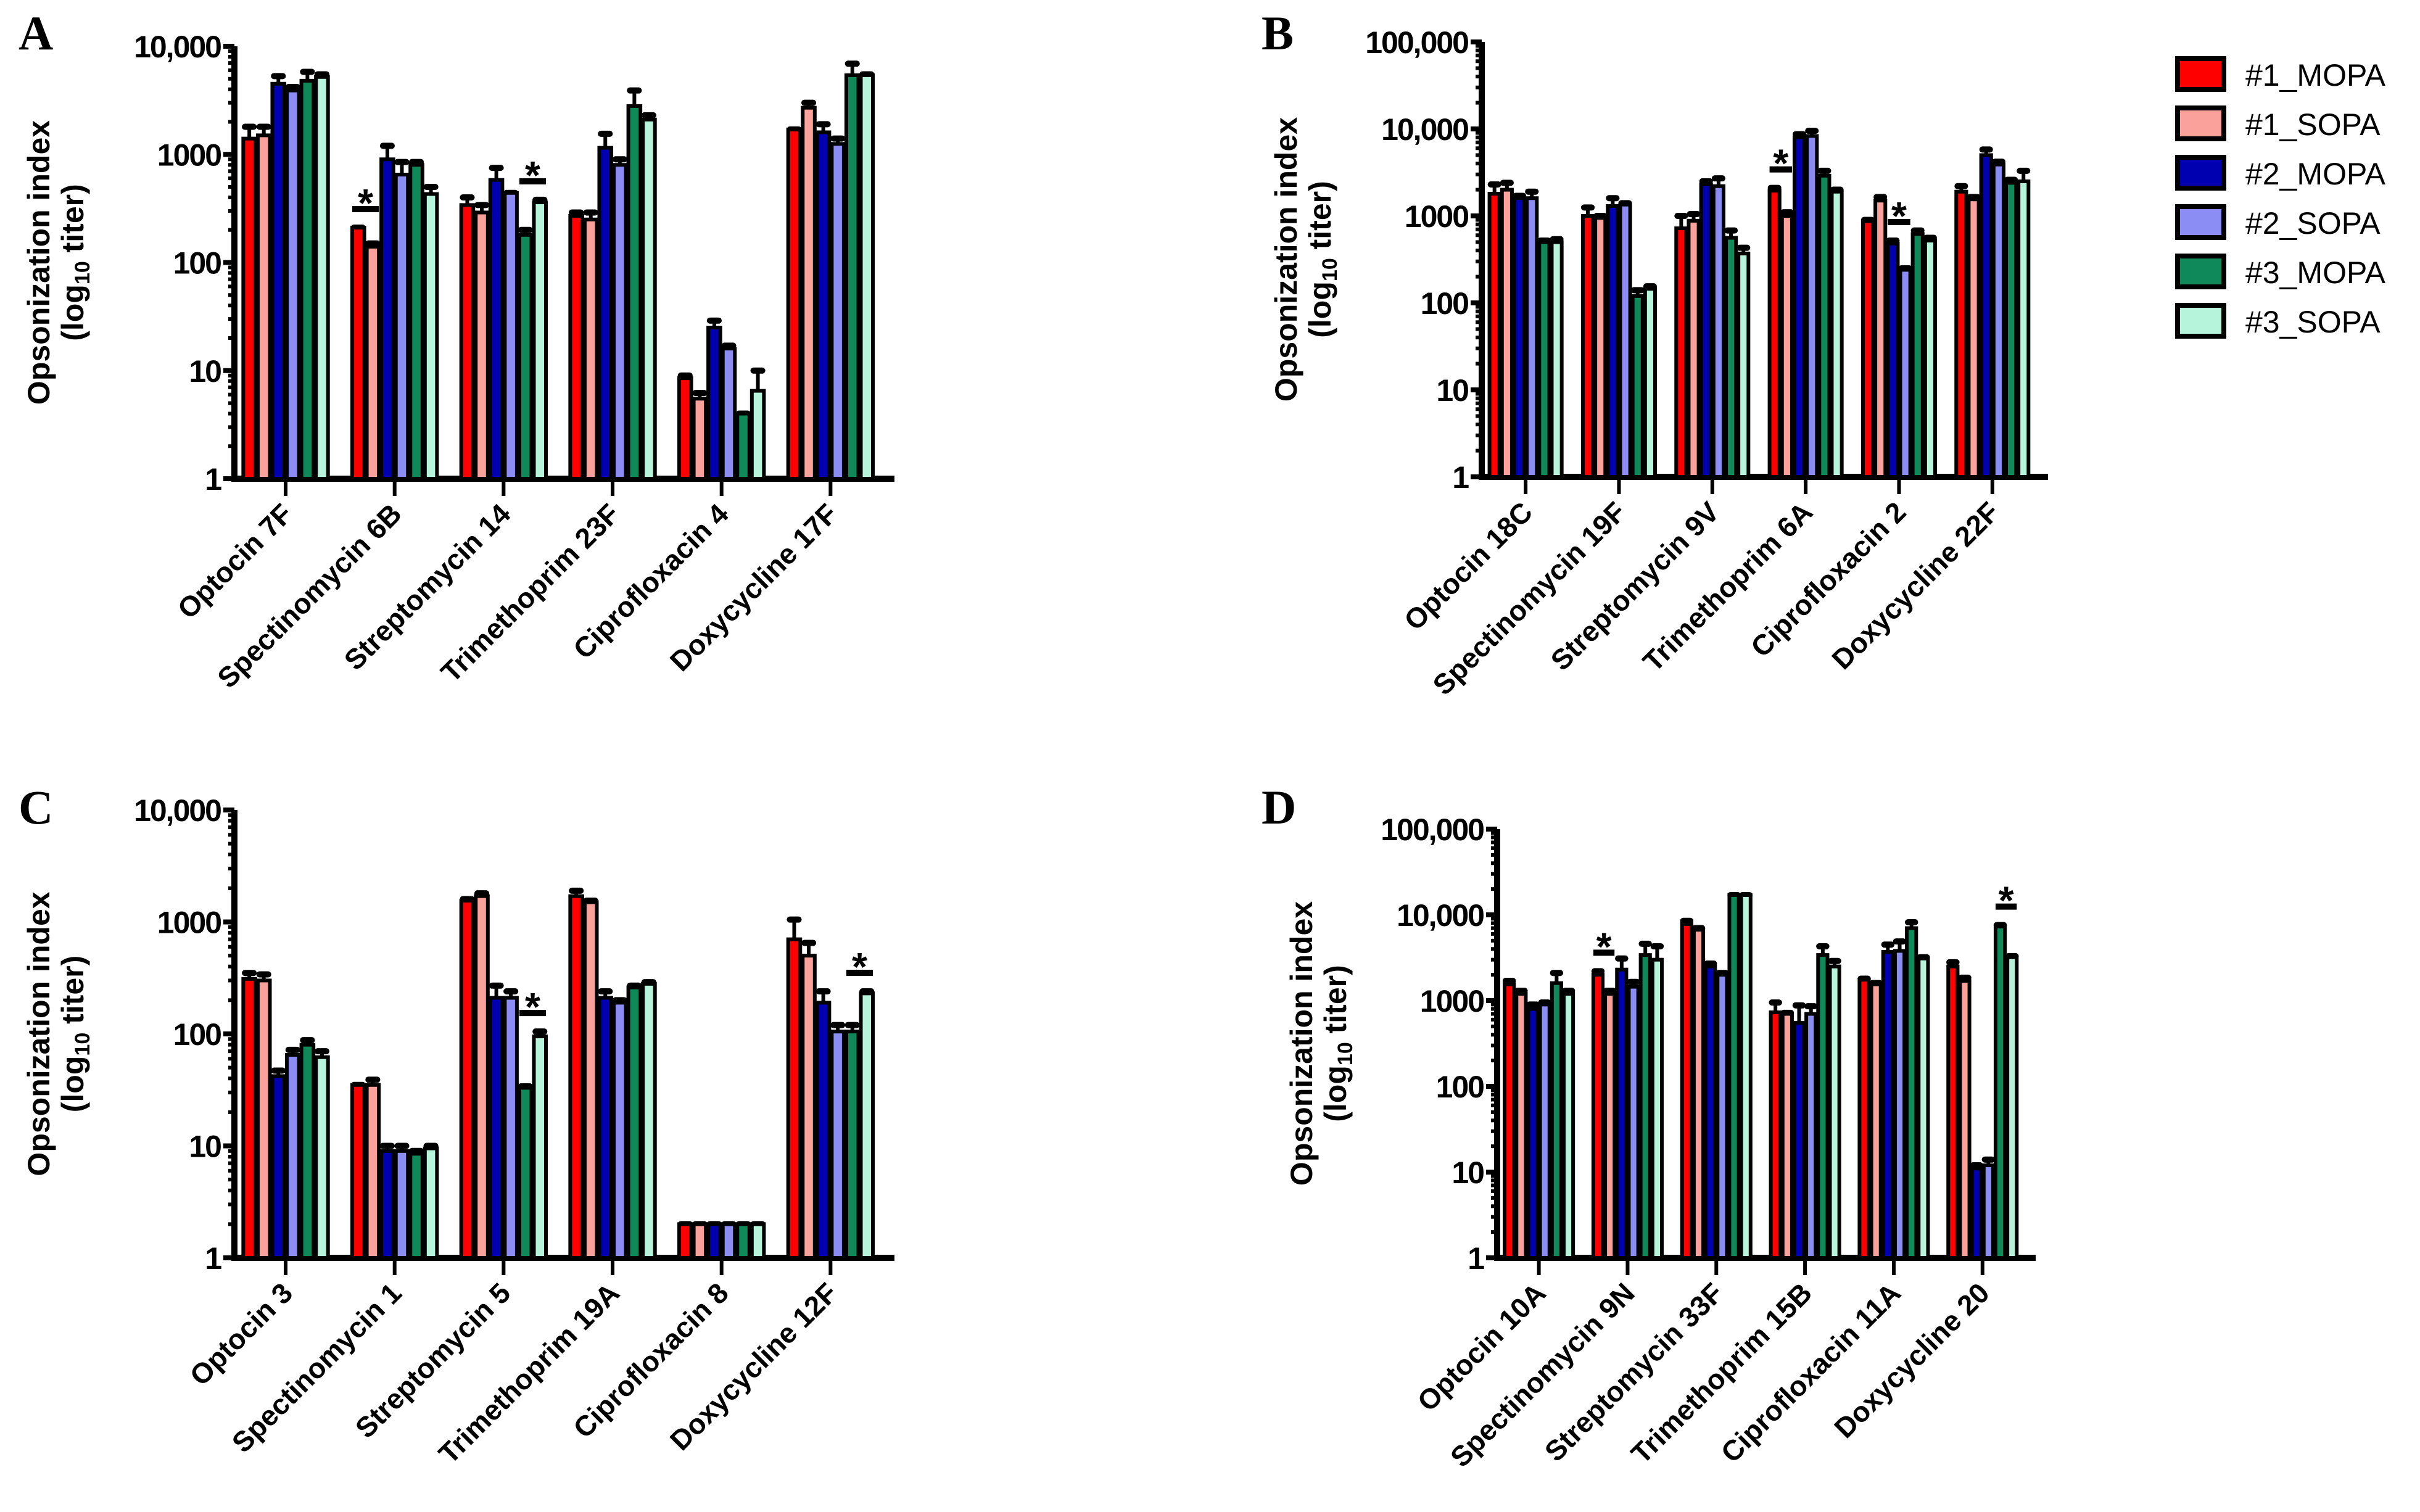 The width and height of the screenshot is (2420, 1512). What do you see at coordinates (36, 33) in the screenshot?
I see `panel-label: A` at bounding box center [36, 33].